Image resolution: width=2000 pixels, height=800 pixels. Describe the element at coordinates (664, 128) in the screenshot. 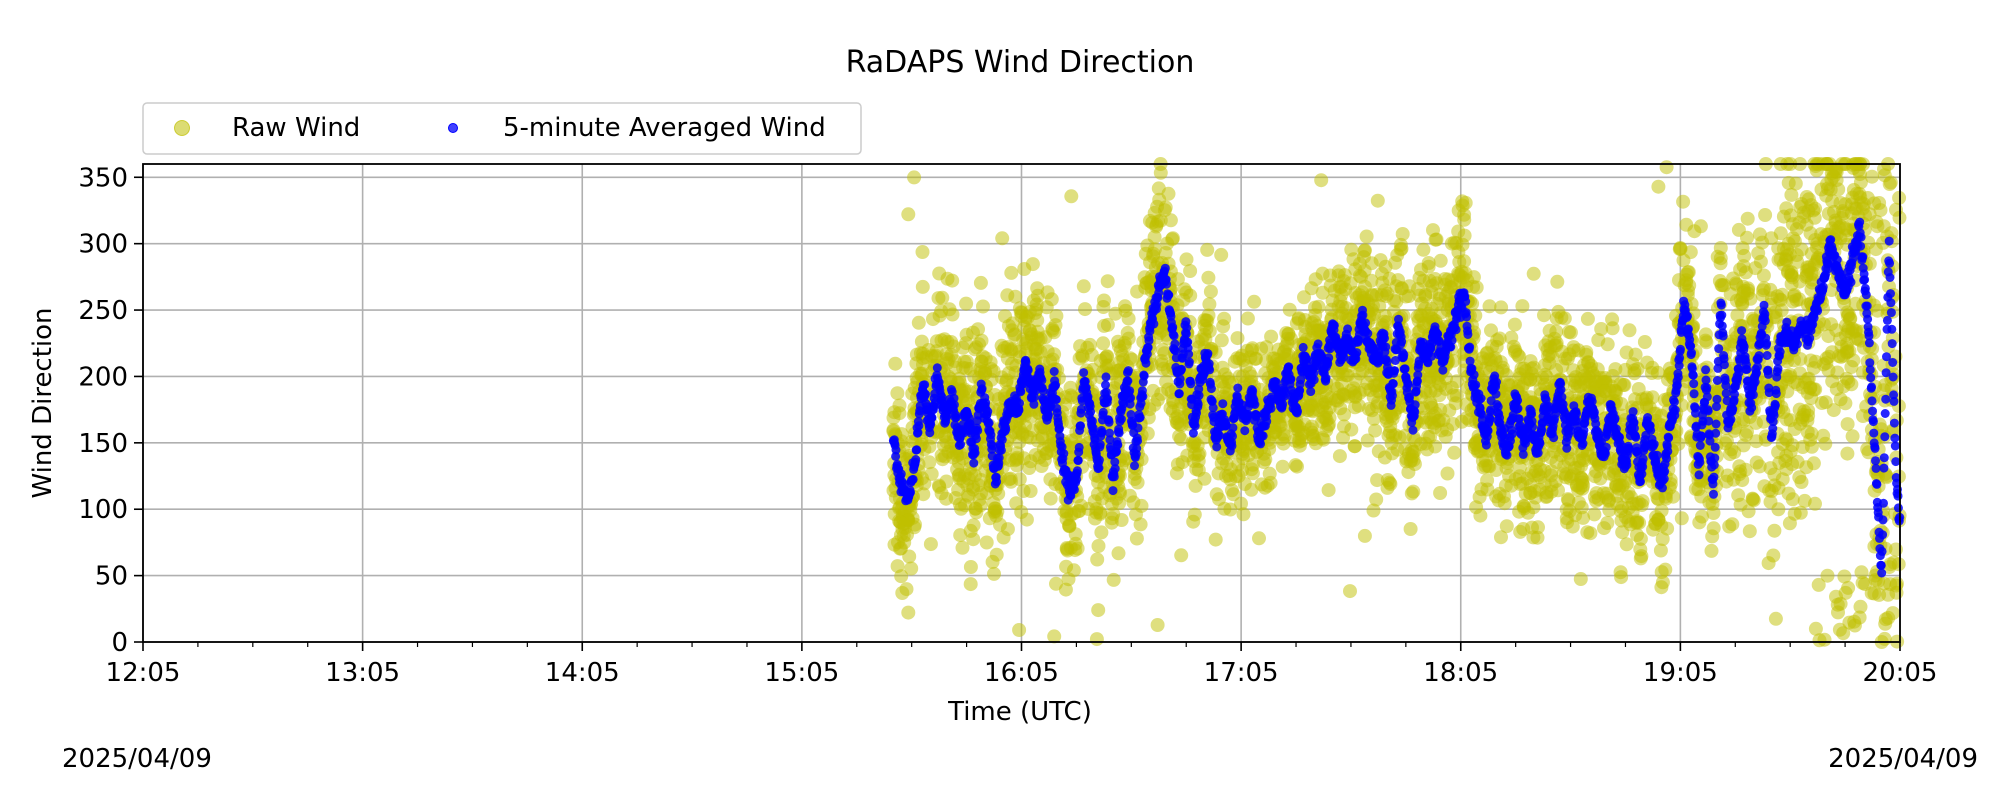

I see `legend-averaged-wind-label: 5-minute Averaged Wind` at that location.